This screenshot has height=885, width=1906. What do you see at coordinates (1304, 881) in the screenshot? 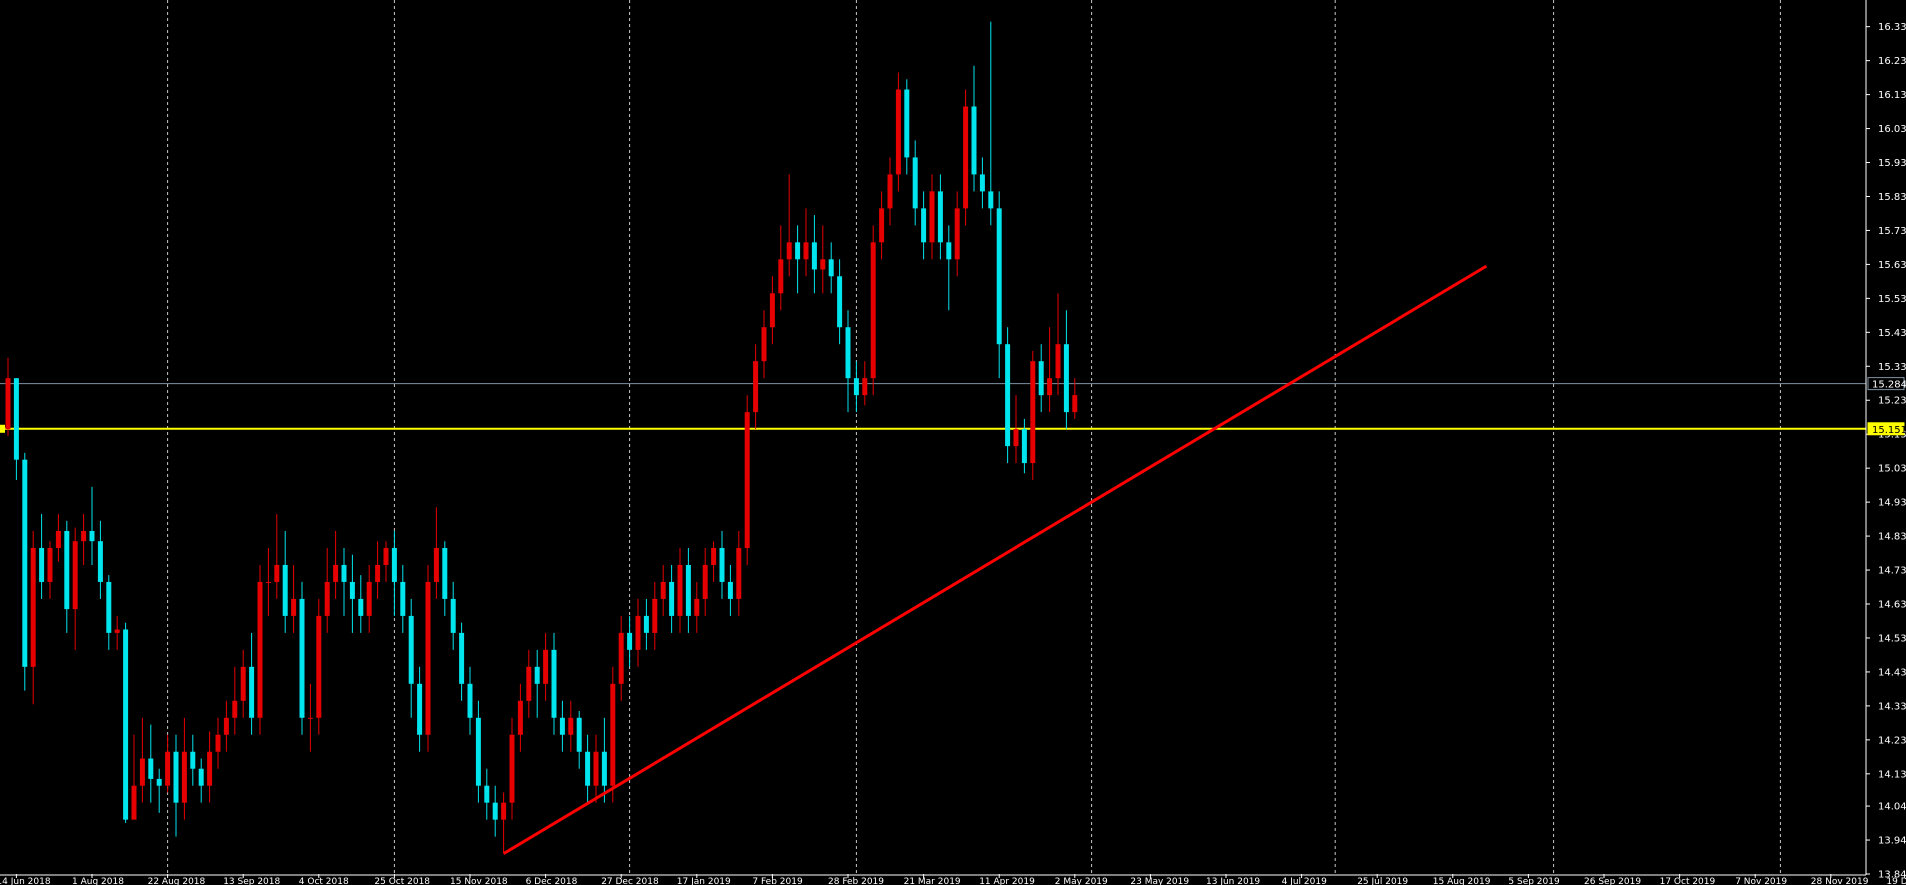
I see `date-tick-label: 4 Jul 2019` at bounding box center [1304, 881].